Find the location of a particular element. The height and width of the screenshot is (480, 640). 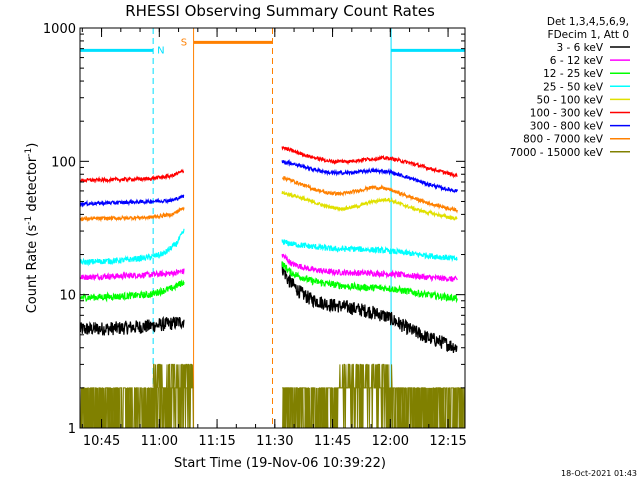

state-markers: NS is located at coordinates (272, 46).